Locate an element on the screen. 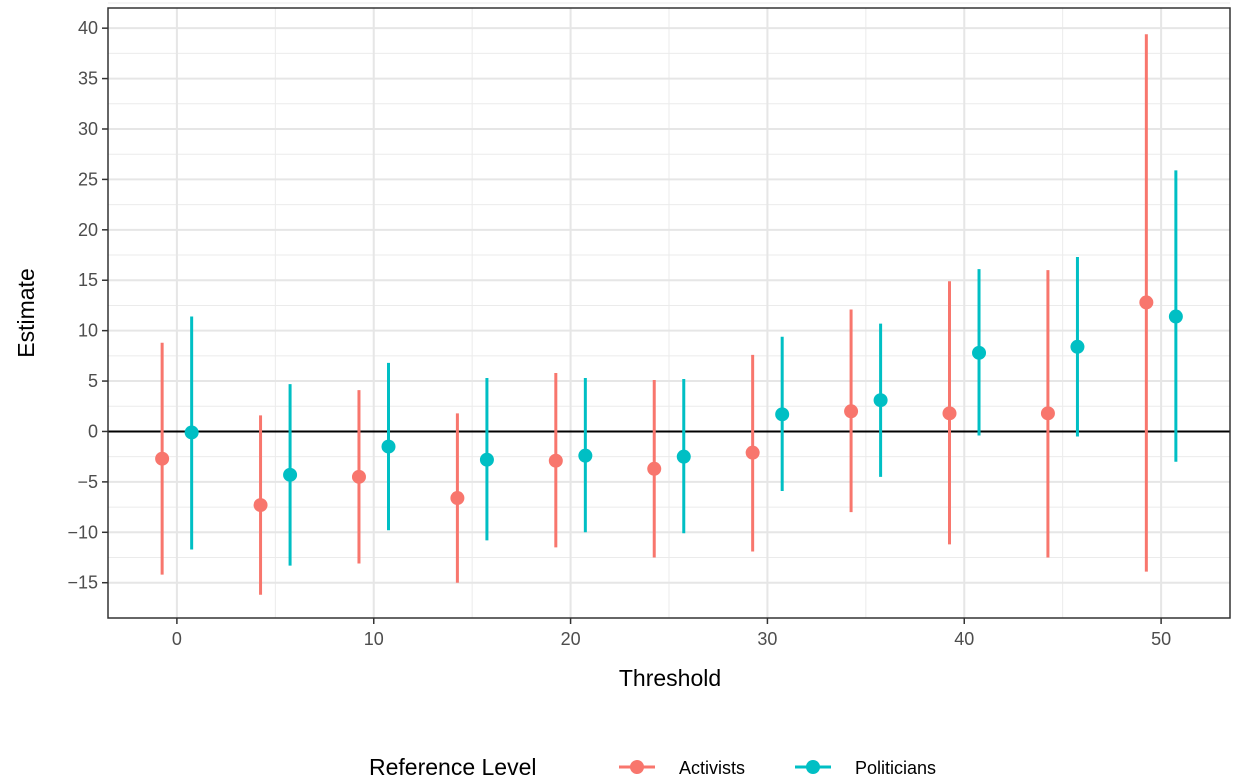 The image size is (1235, 784). y-axis-title: Estimate is located at coordinates (26, 312).